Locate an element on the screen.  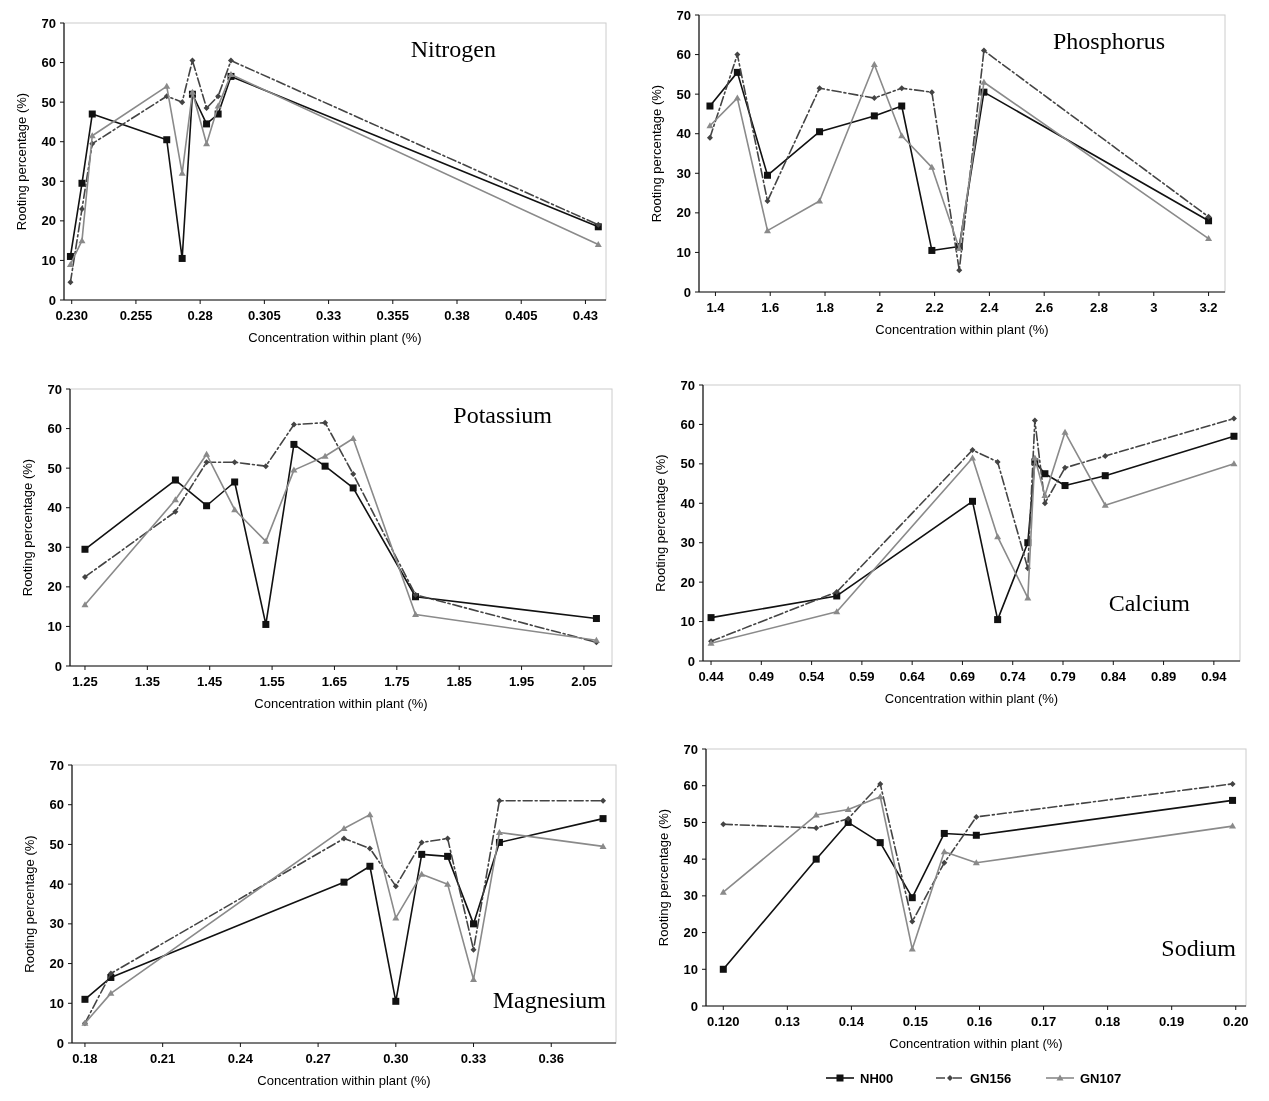
x-tick-label: 0.24 is located at coordinates (240, 1058).